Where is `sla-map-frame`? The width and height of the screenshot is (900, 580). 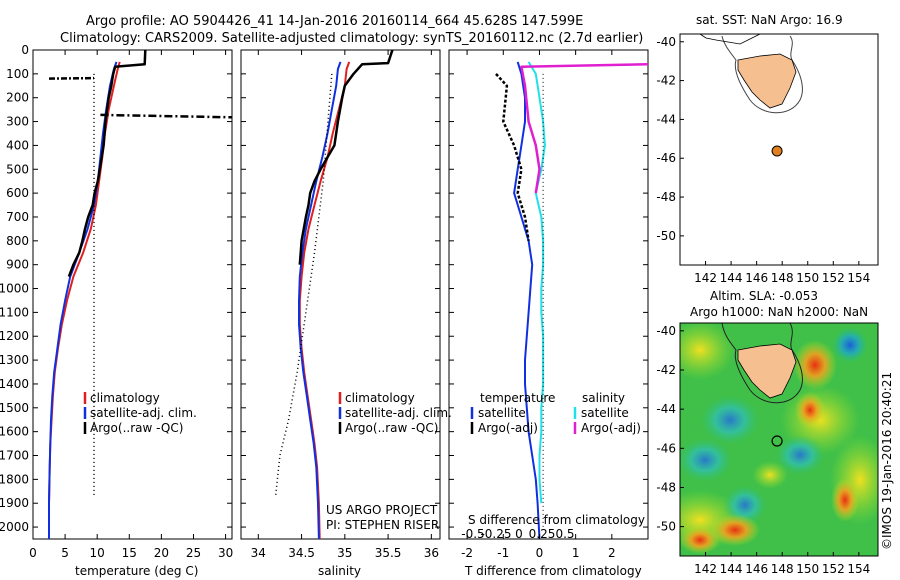
sla-map-frame is located at coordinates (779, 439).